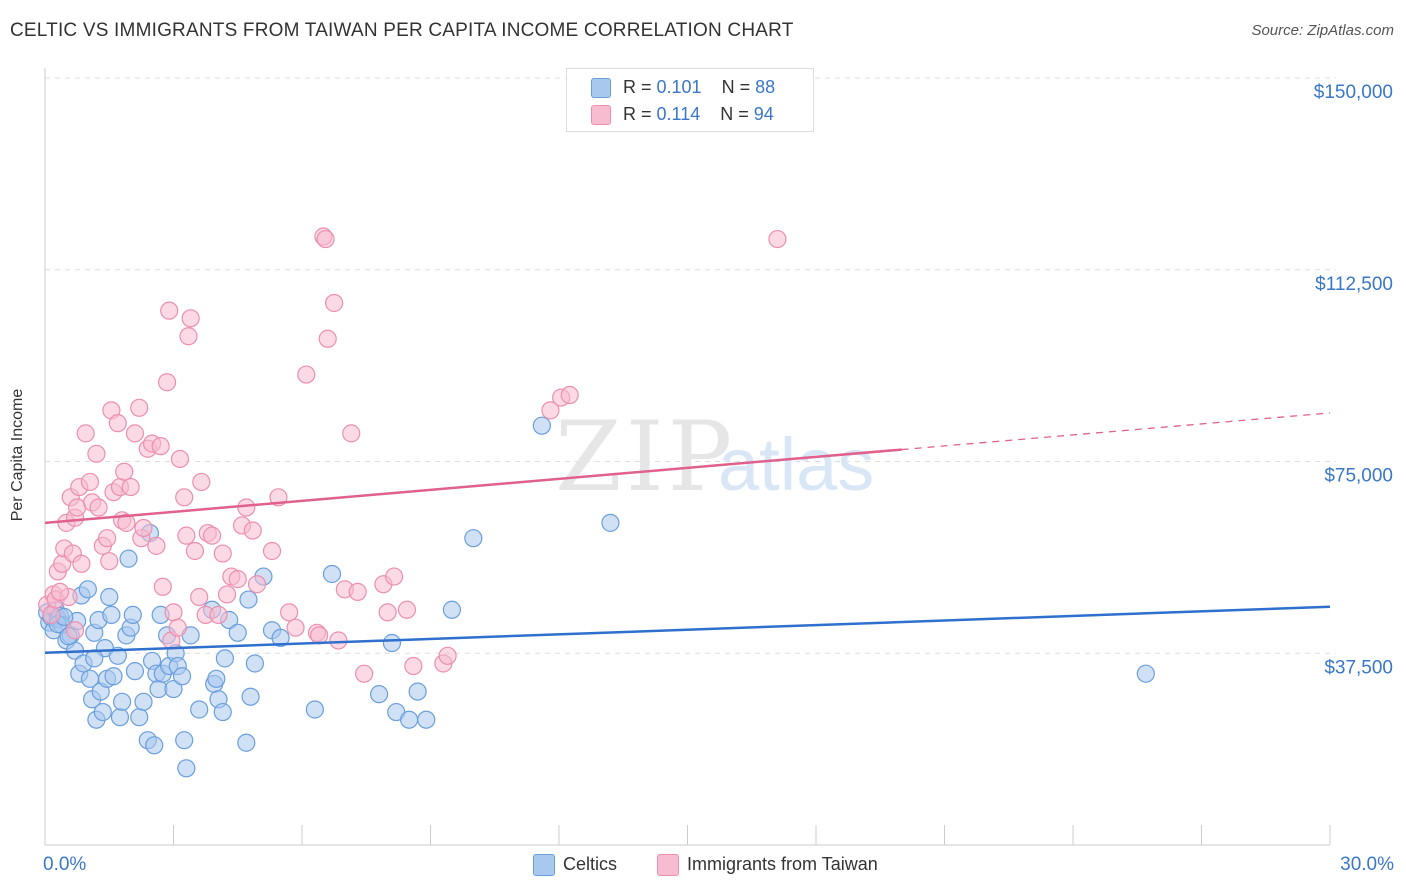 This screenshot has width=1406, height=892. I want to click on stats-legend: R = 0.101 N = 88 R = 0.114 N = 94, so click(690, 100).